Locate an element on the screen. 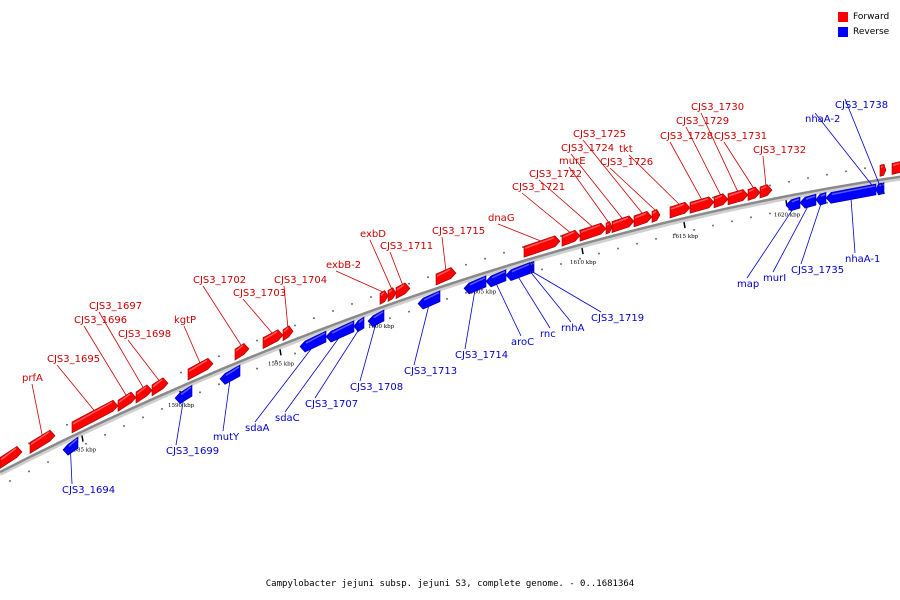 The height and width of the screenshot is (600, 900). gene-label: CJS3_1696 is located at coordinates (100, 320).